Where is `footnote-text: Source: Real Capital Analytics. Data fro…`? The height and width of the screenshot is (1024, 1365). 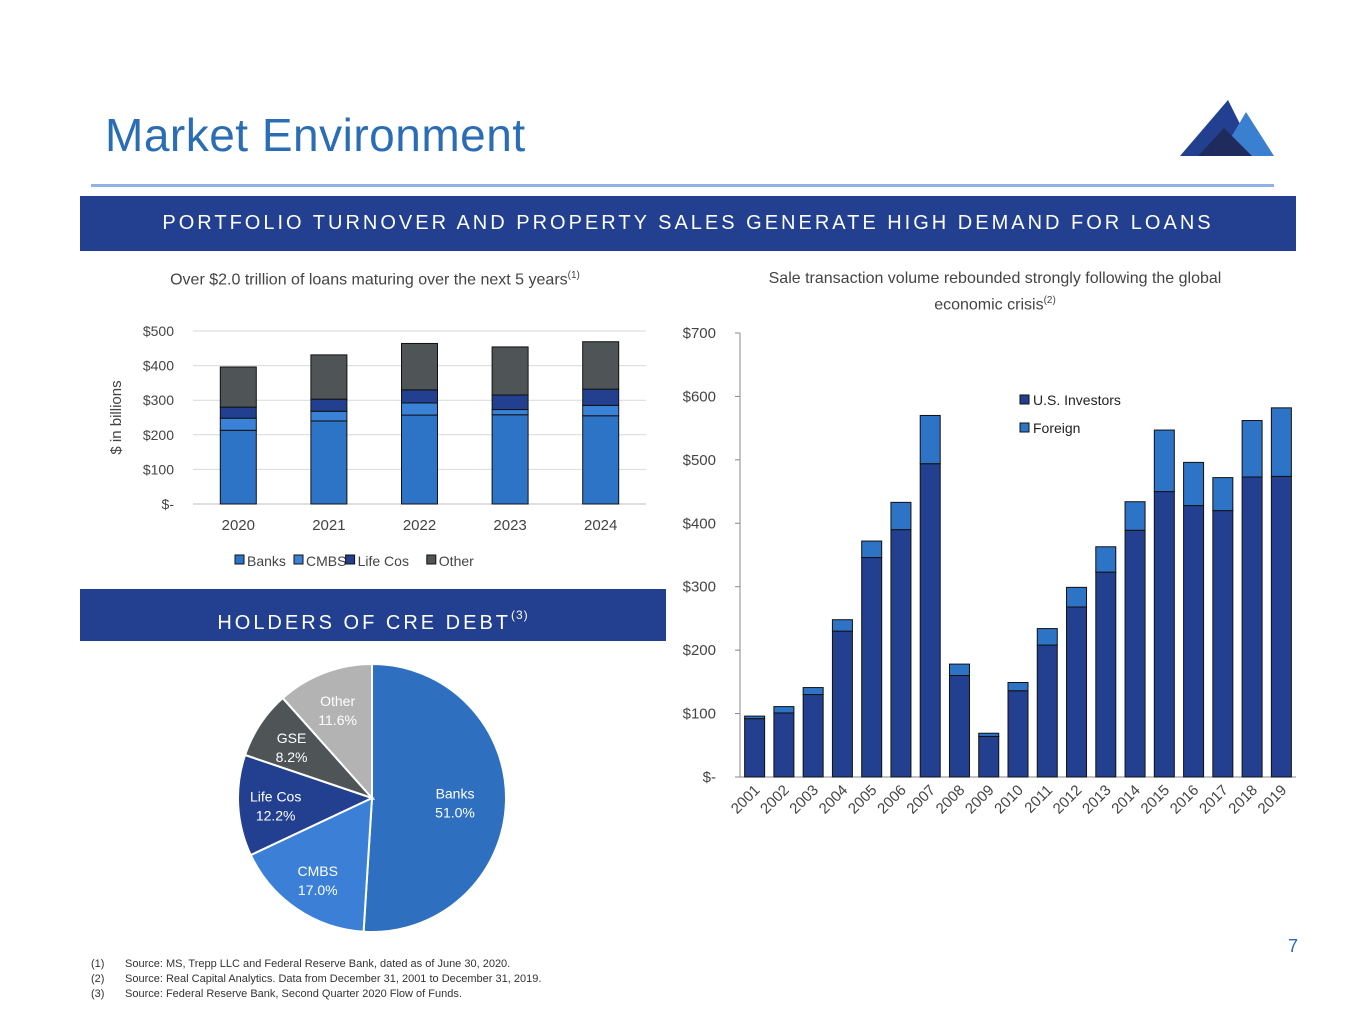
footnote-text: Source: Real Capital Analytics. Data fro… is located at coordinates (333, 979).